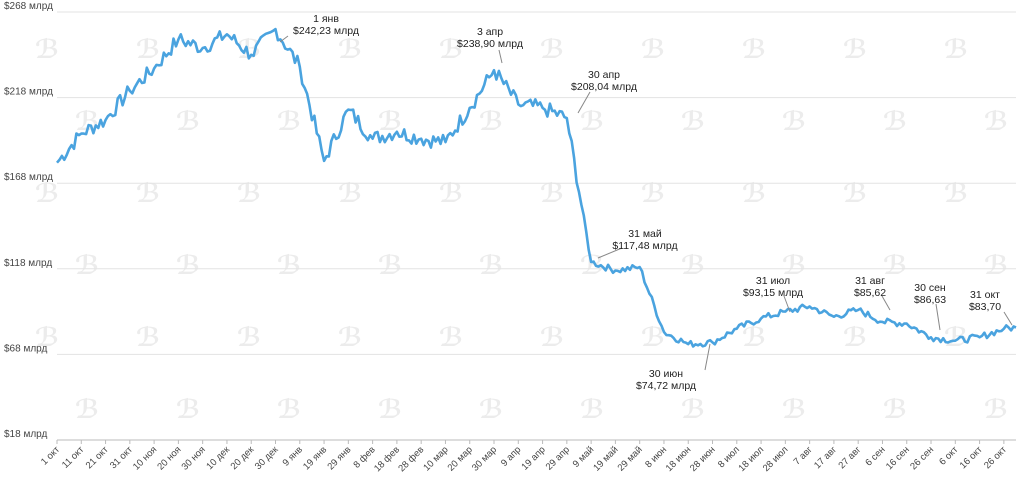 This screenshot has width=1024, height=482. I want to click on x-tick-label: 28 июл, so click(776, 459).